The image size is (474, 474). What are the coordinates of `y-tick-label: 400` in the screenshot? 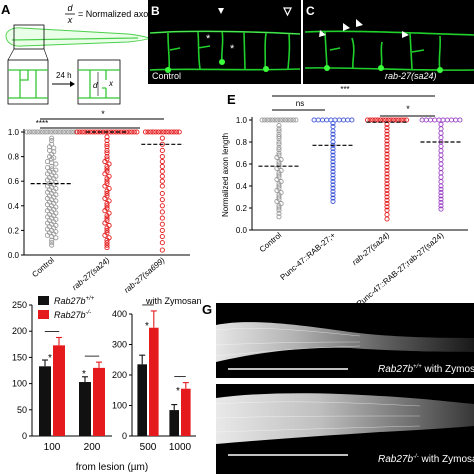 It's located at (119, 314).